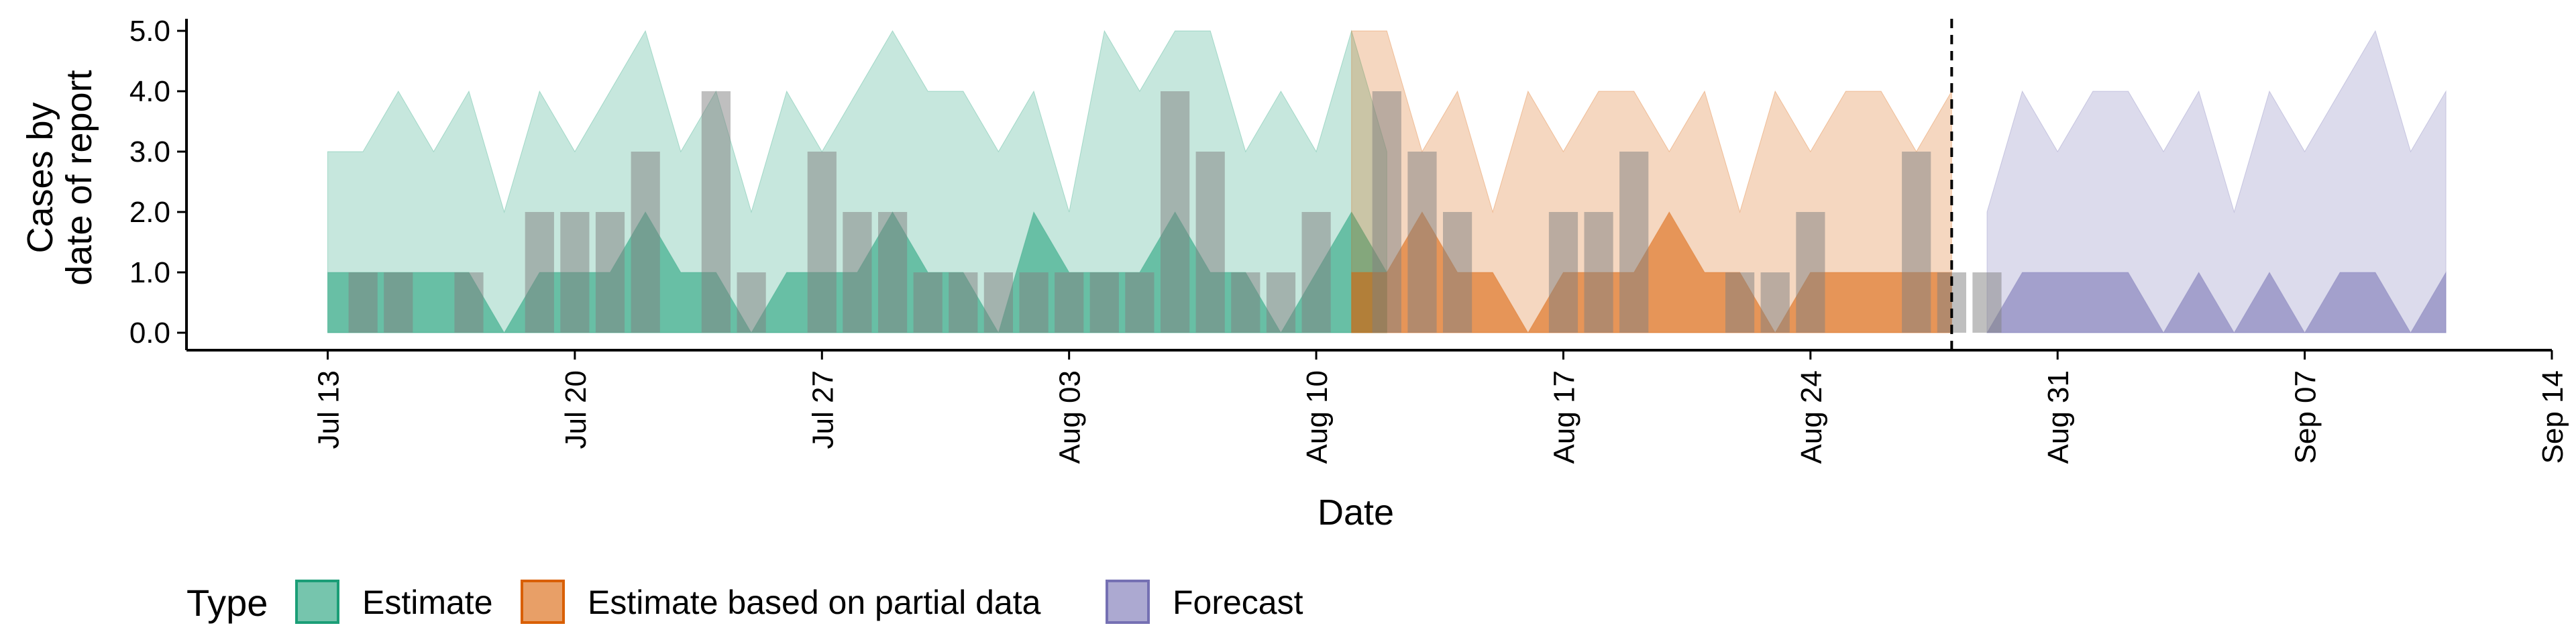  I want to click on y-axis-title: Cases by, so click(40, 177).